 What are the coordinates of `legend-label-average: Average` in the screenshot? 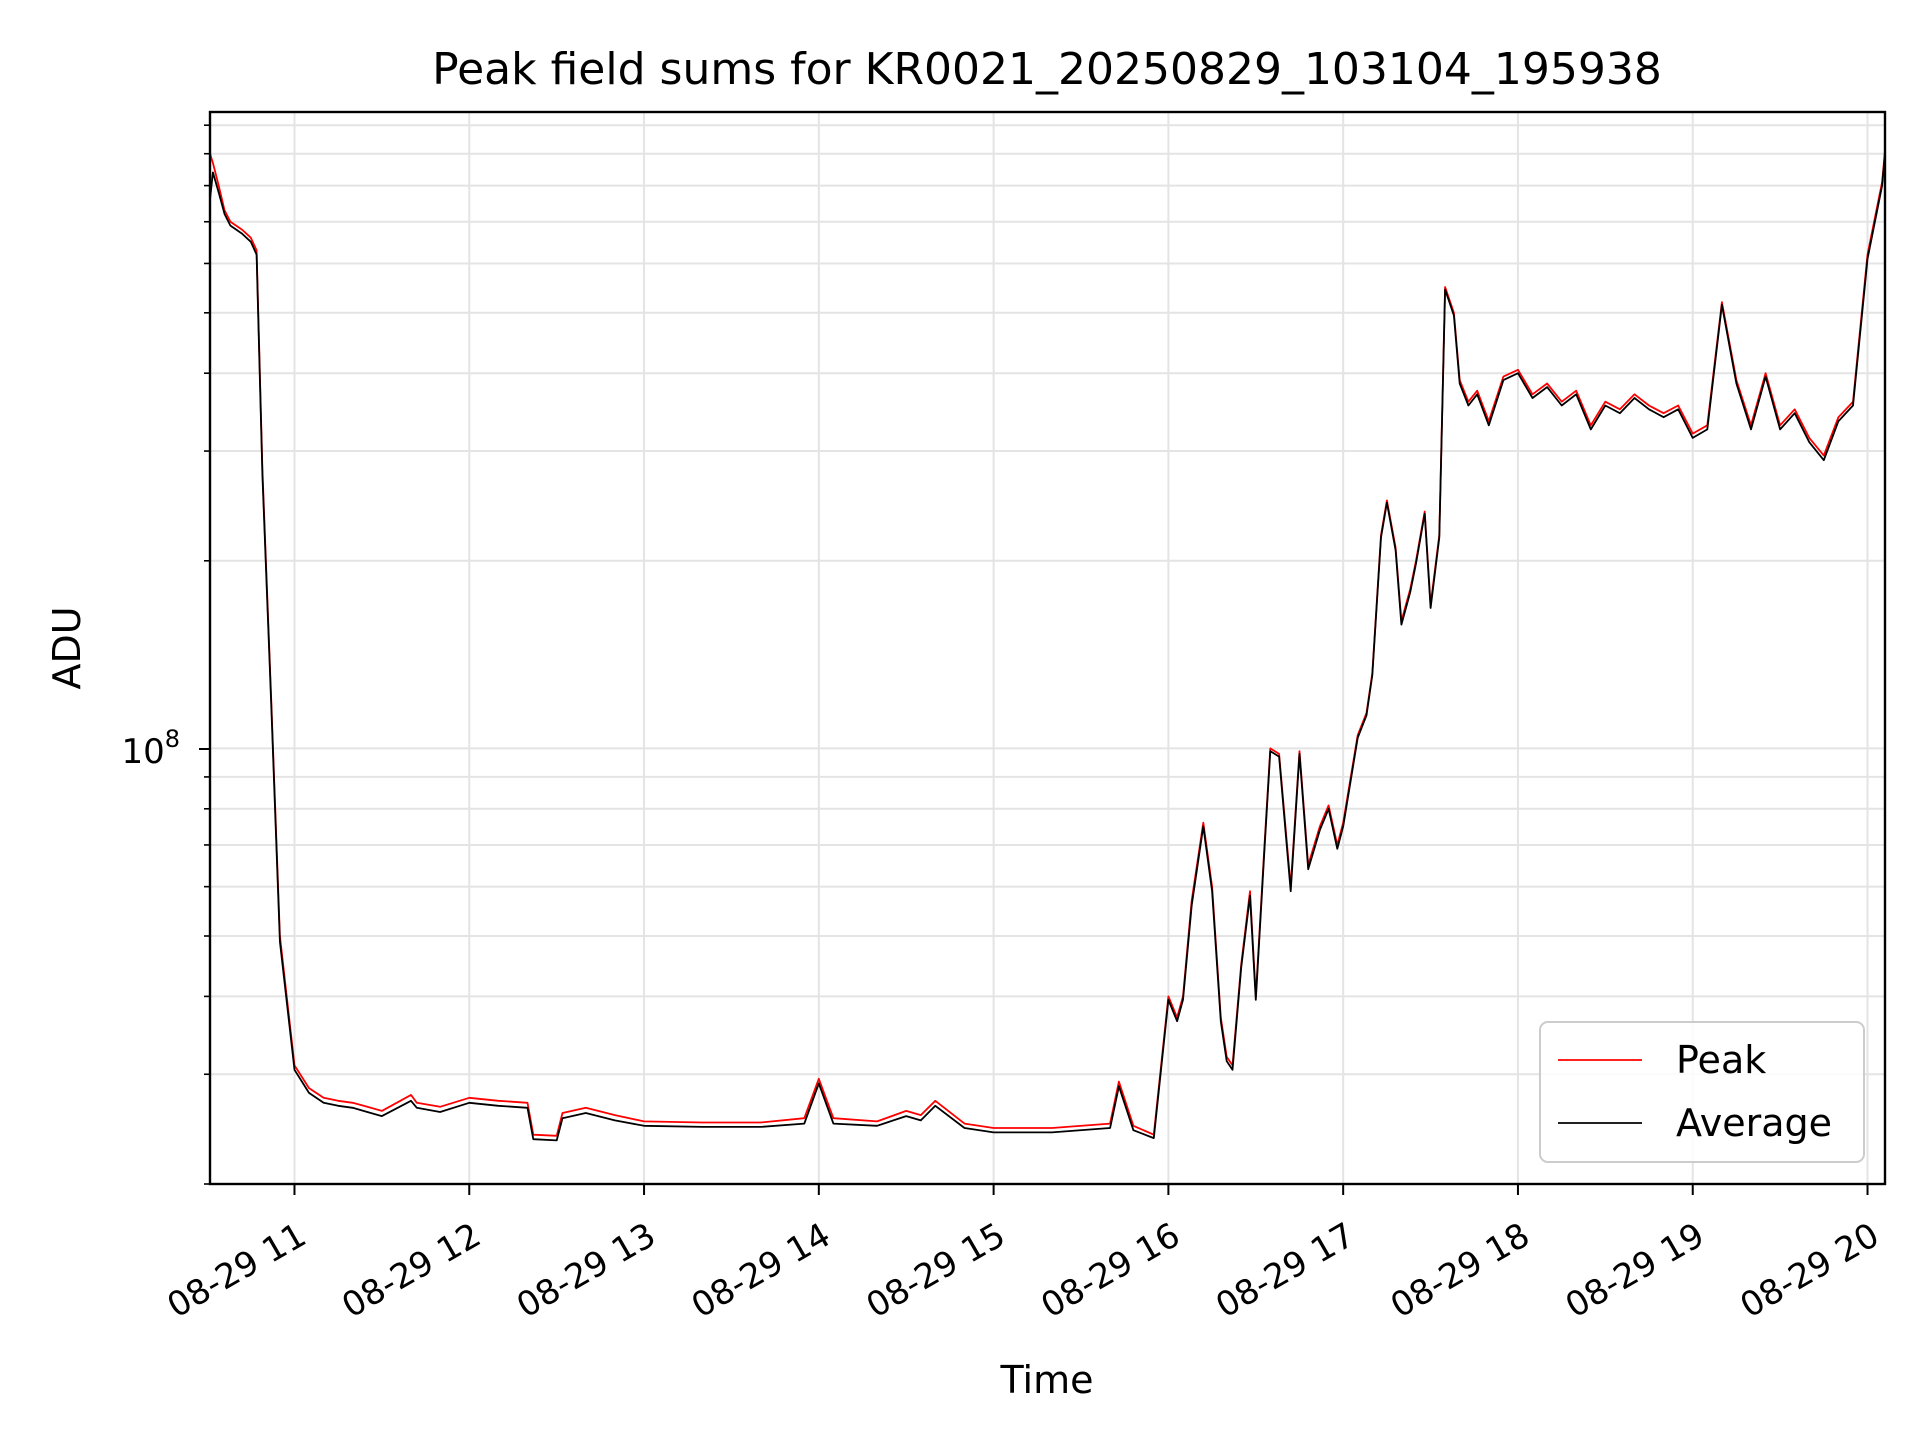 It's located at (1754, 1123).